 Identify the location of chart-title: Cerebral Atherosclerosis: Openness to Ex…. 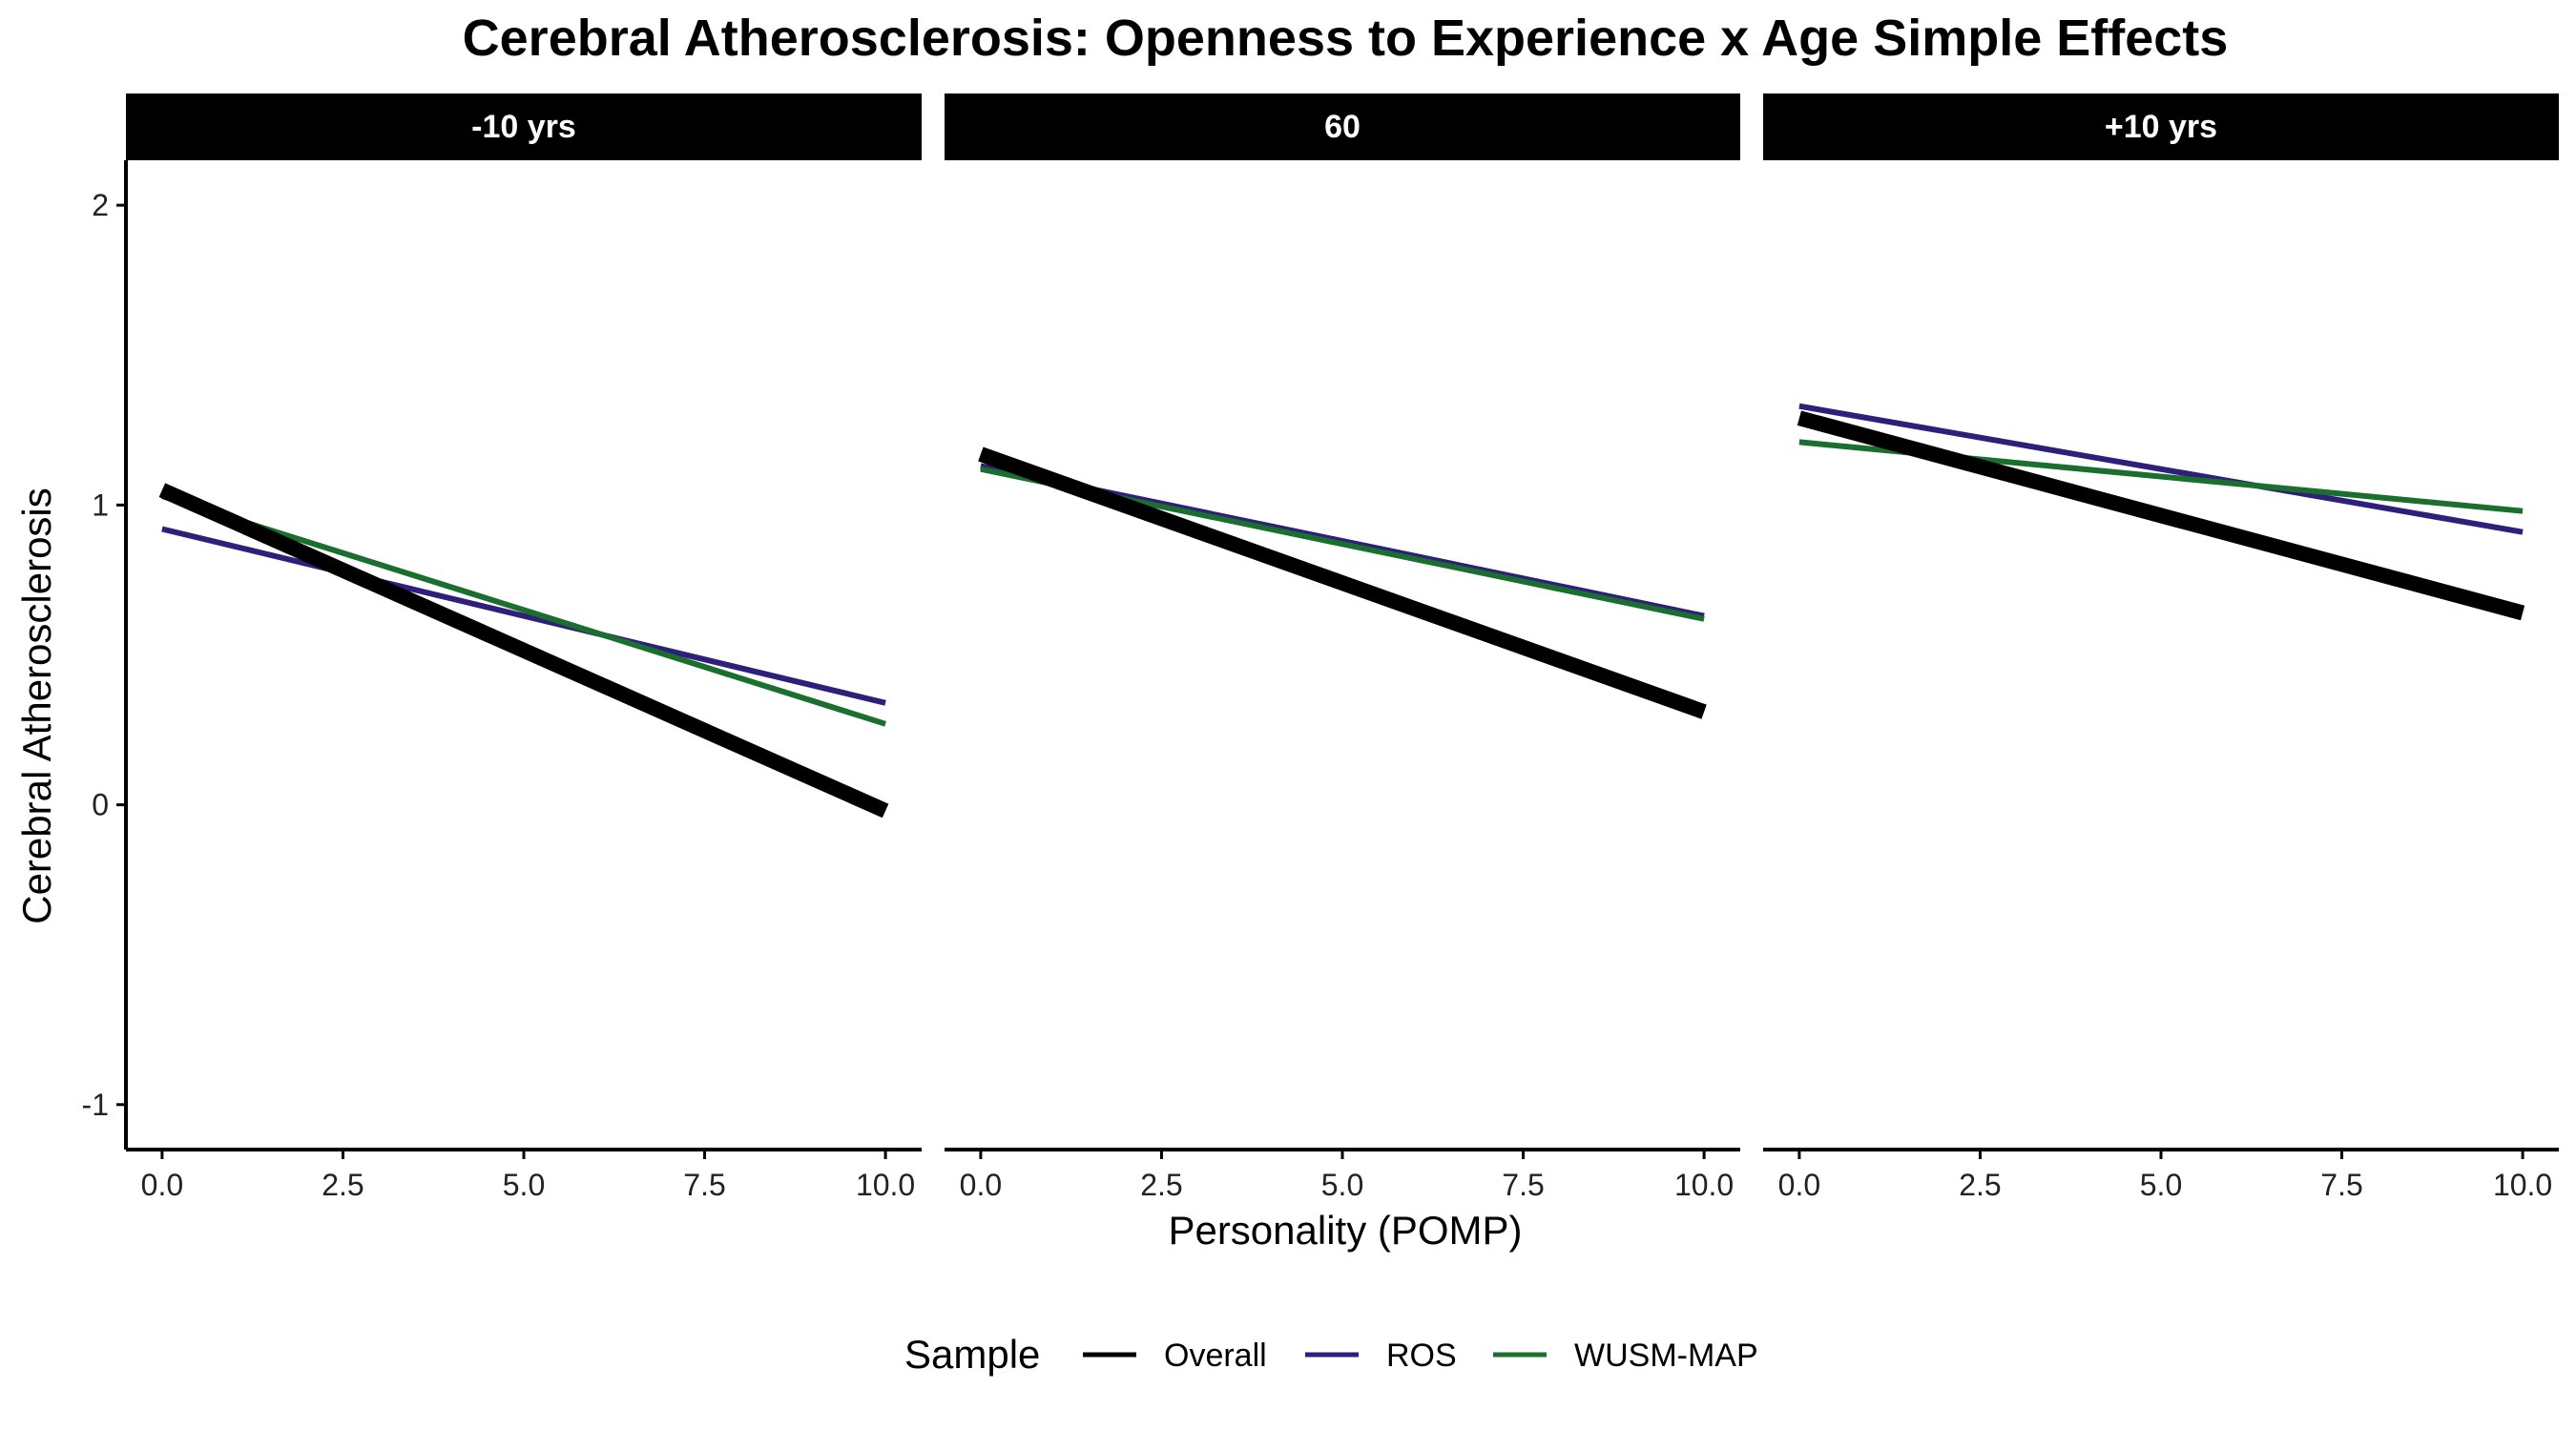
(1346, 38).